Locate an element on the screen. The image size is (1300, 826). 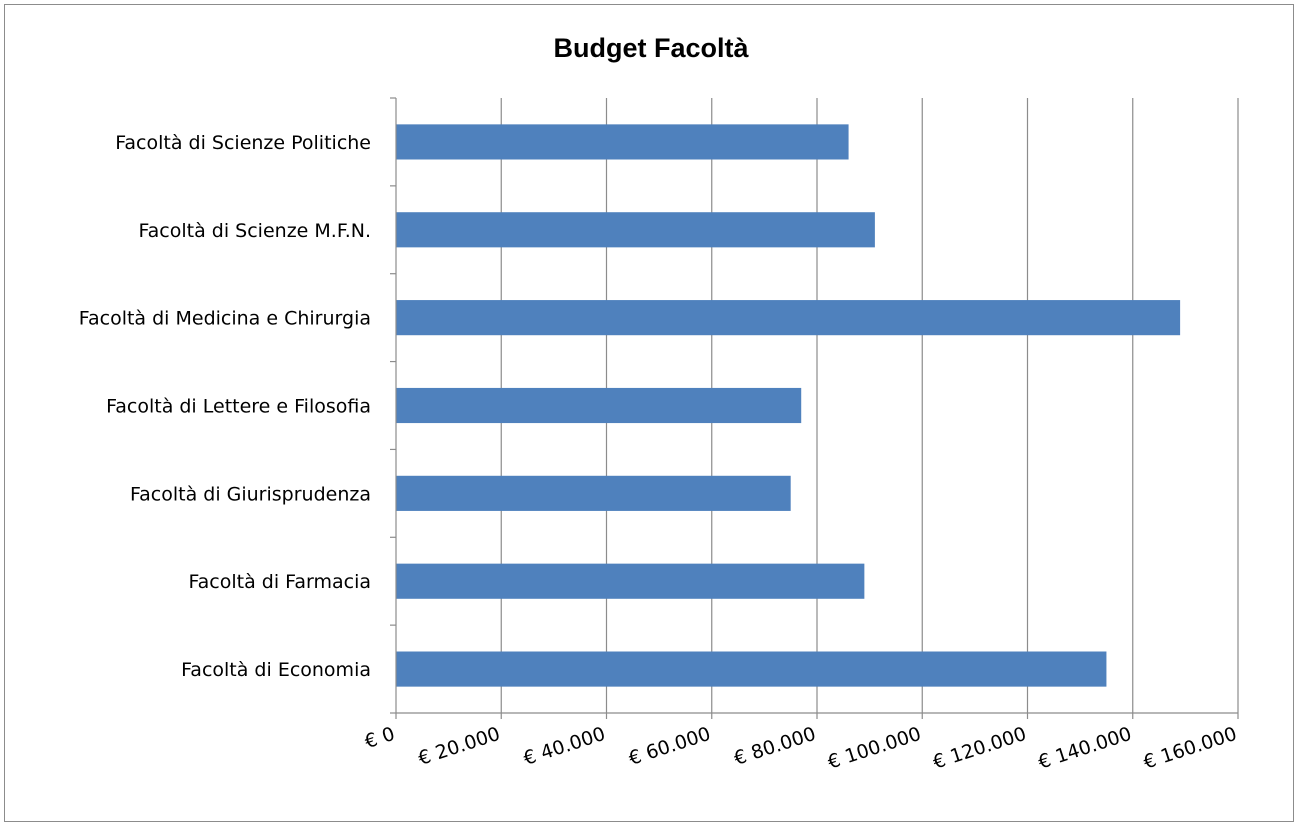
category-label-7: Facoltà di Economia is located at coordinates (276, 670).